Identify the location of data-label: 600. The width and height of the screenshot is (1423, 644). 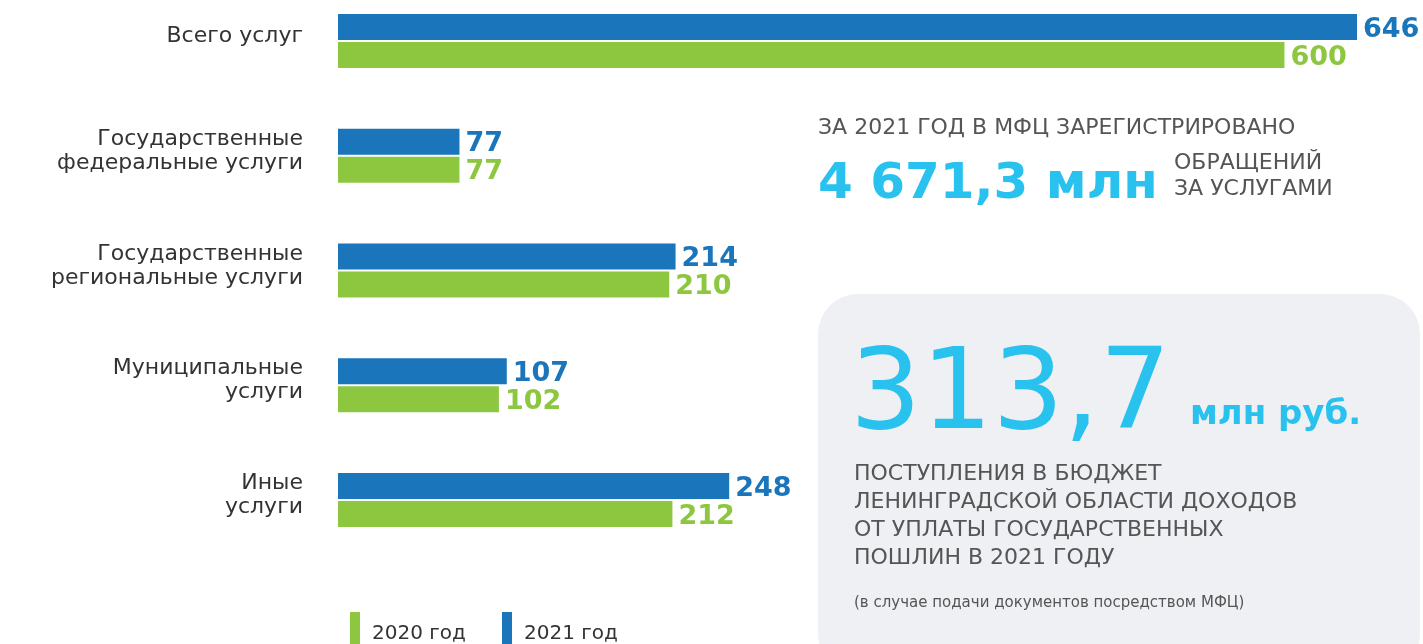
(1318, 55).